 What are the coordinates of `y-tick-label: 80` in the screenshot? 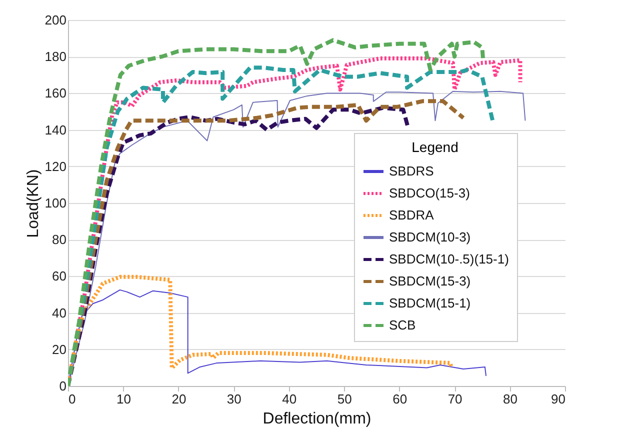 It's located at (59, 240).